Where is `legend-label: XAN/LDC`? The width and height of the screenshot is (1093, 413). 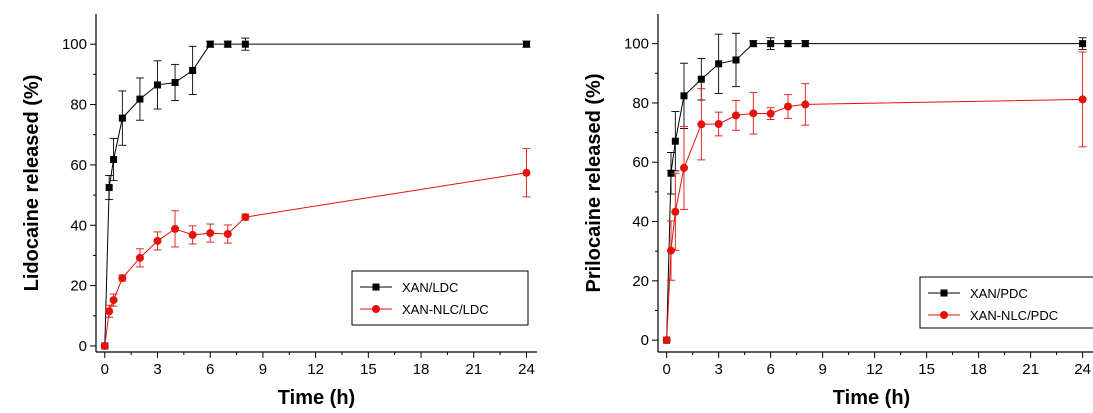
legend-label: XAN/LDC is located at coordinates (430, 287).